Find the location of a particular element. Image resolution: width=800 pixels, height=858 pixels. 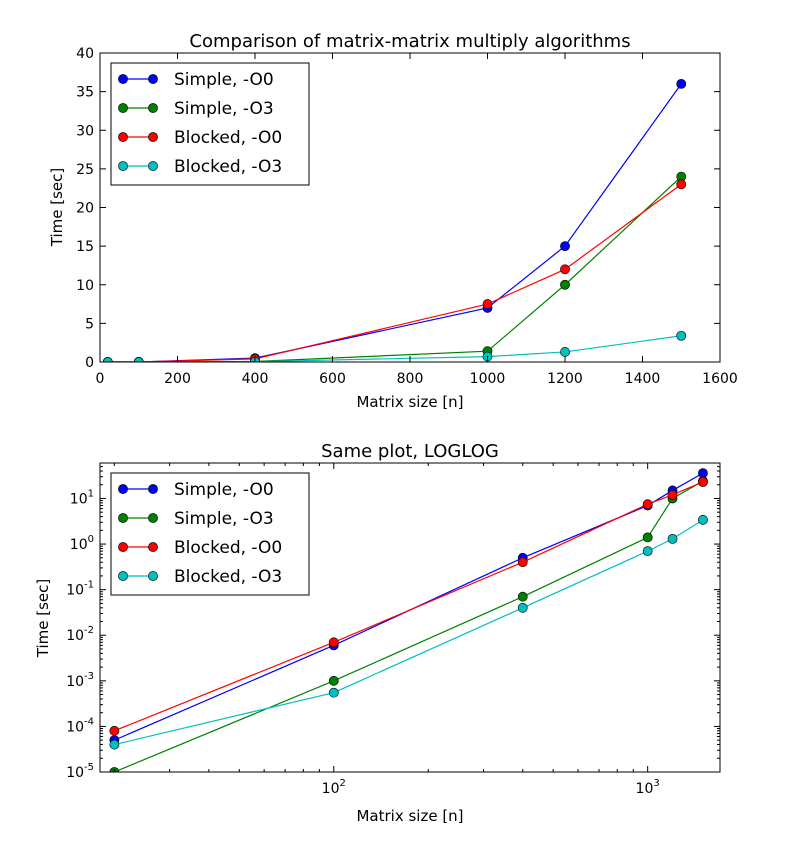

y-tick-label: 10⁻² is located at coordinates (80, 634).